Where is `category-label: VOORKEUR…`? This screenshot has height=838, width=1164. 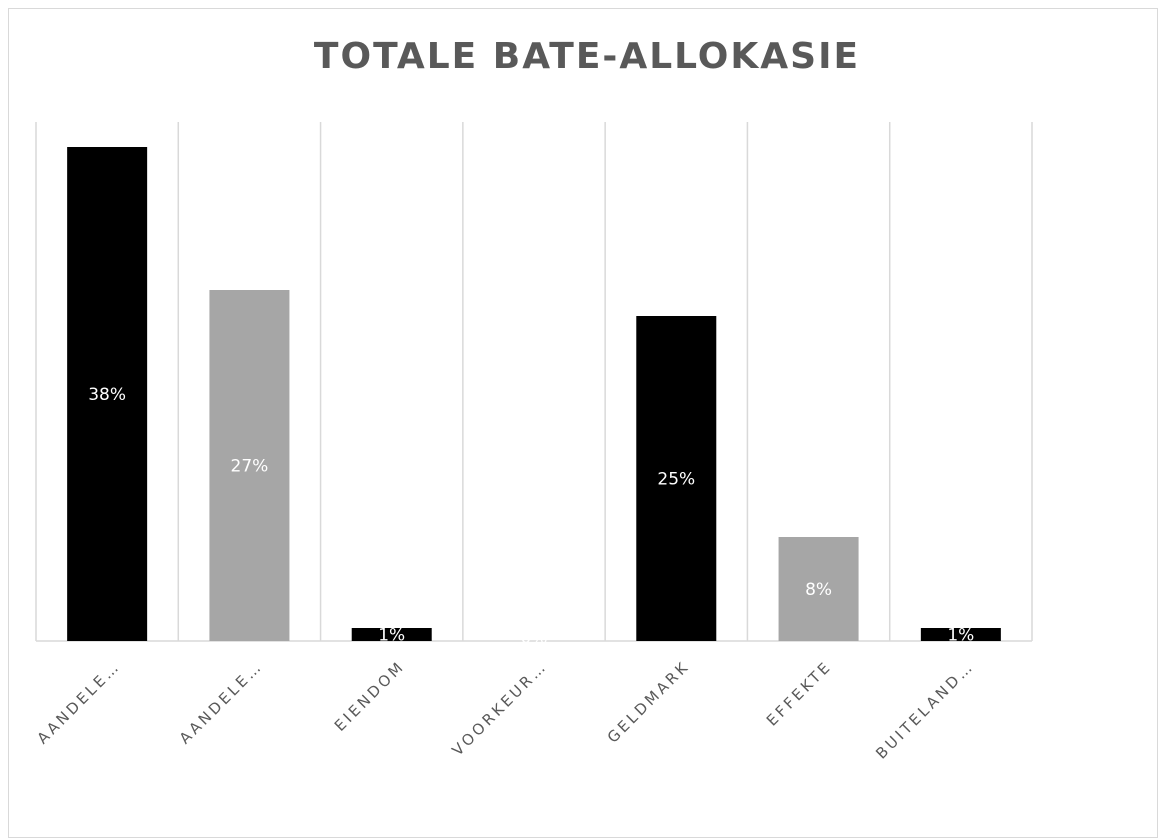
category-label: VOORKEUR… is located at coordinates (499, 708).